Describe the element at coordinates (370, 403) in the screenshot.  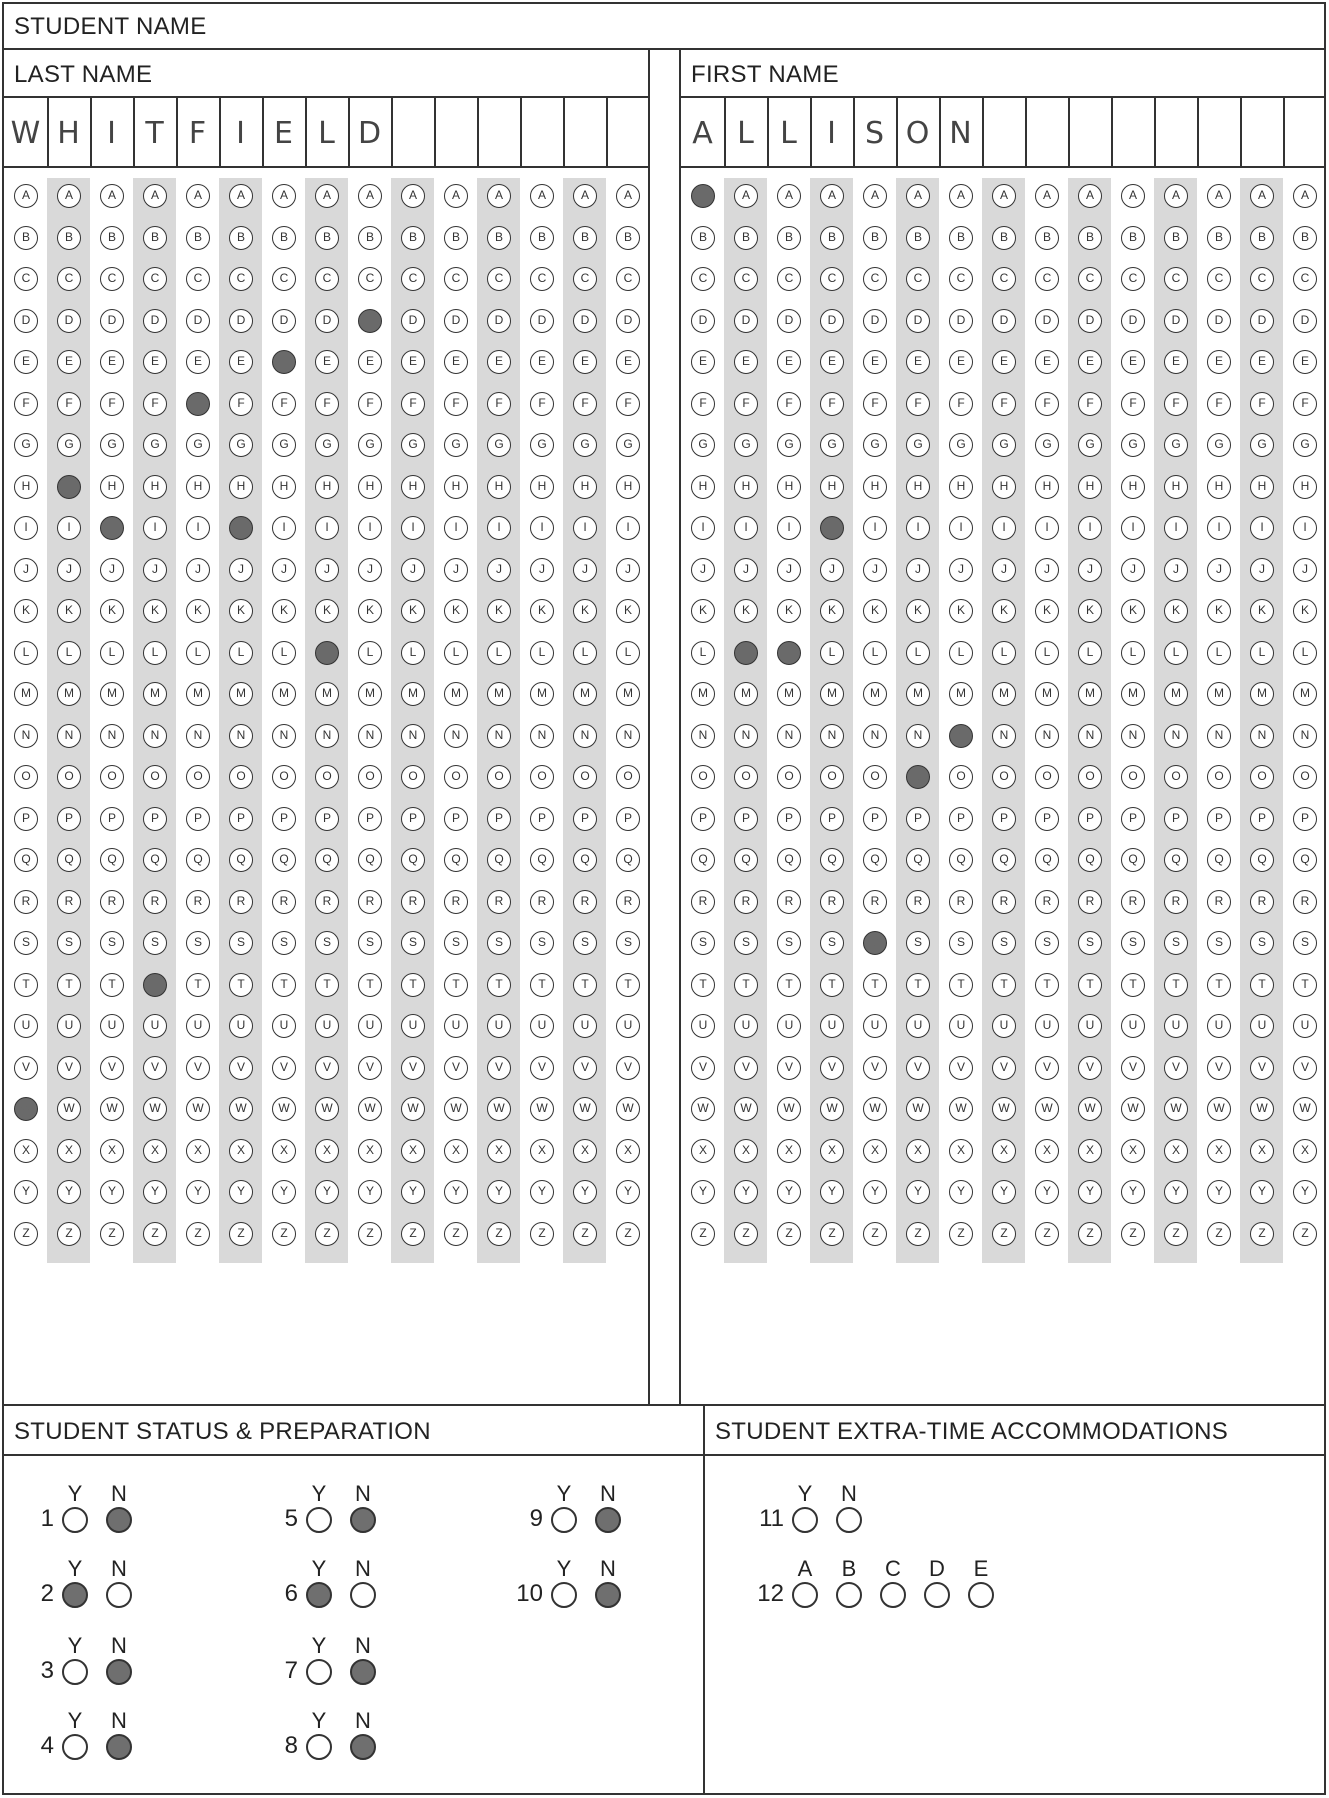
I see `bubble-f: F` at that location.